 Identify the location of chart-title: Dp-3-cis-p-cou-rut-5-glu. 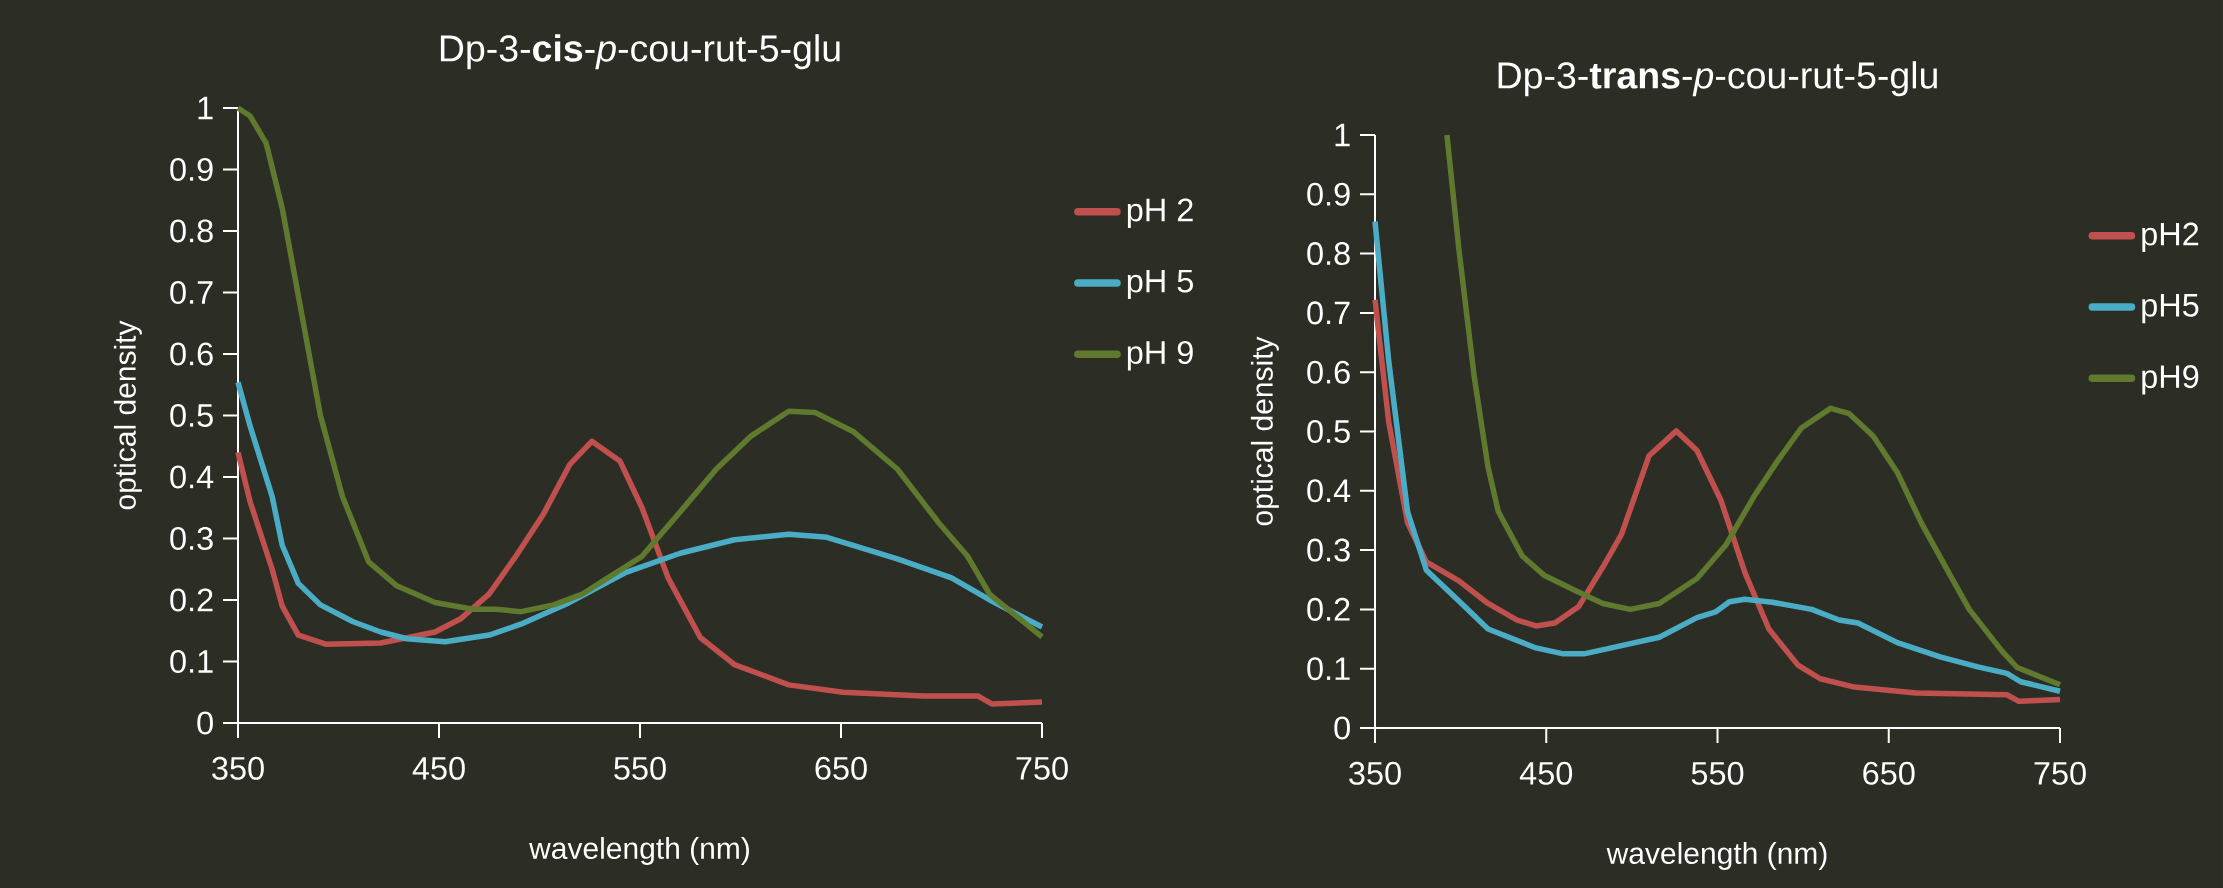
(640, 52).